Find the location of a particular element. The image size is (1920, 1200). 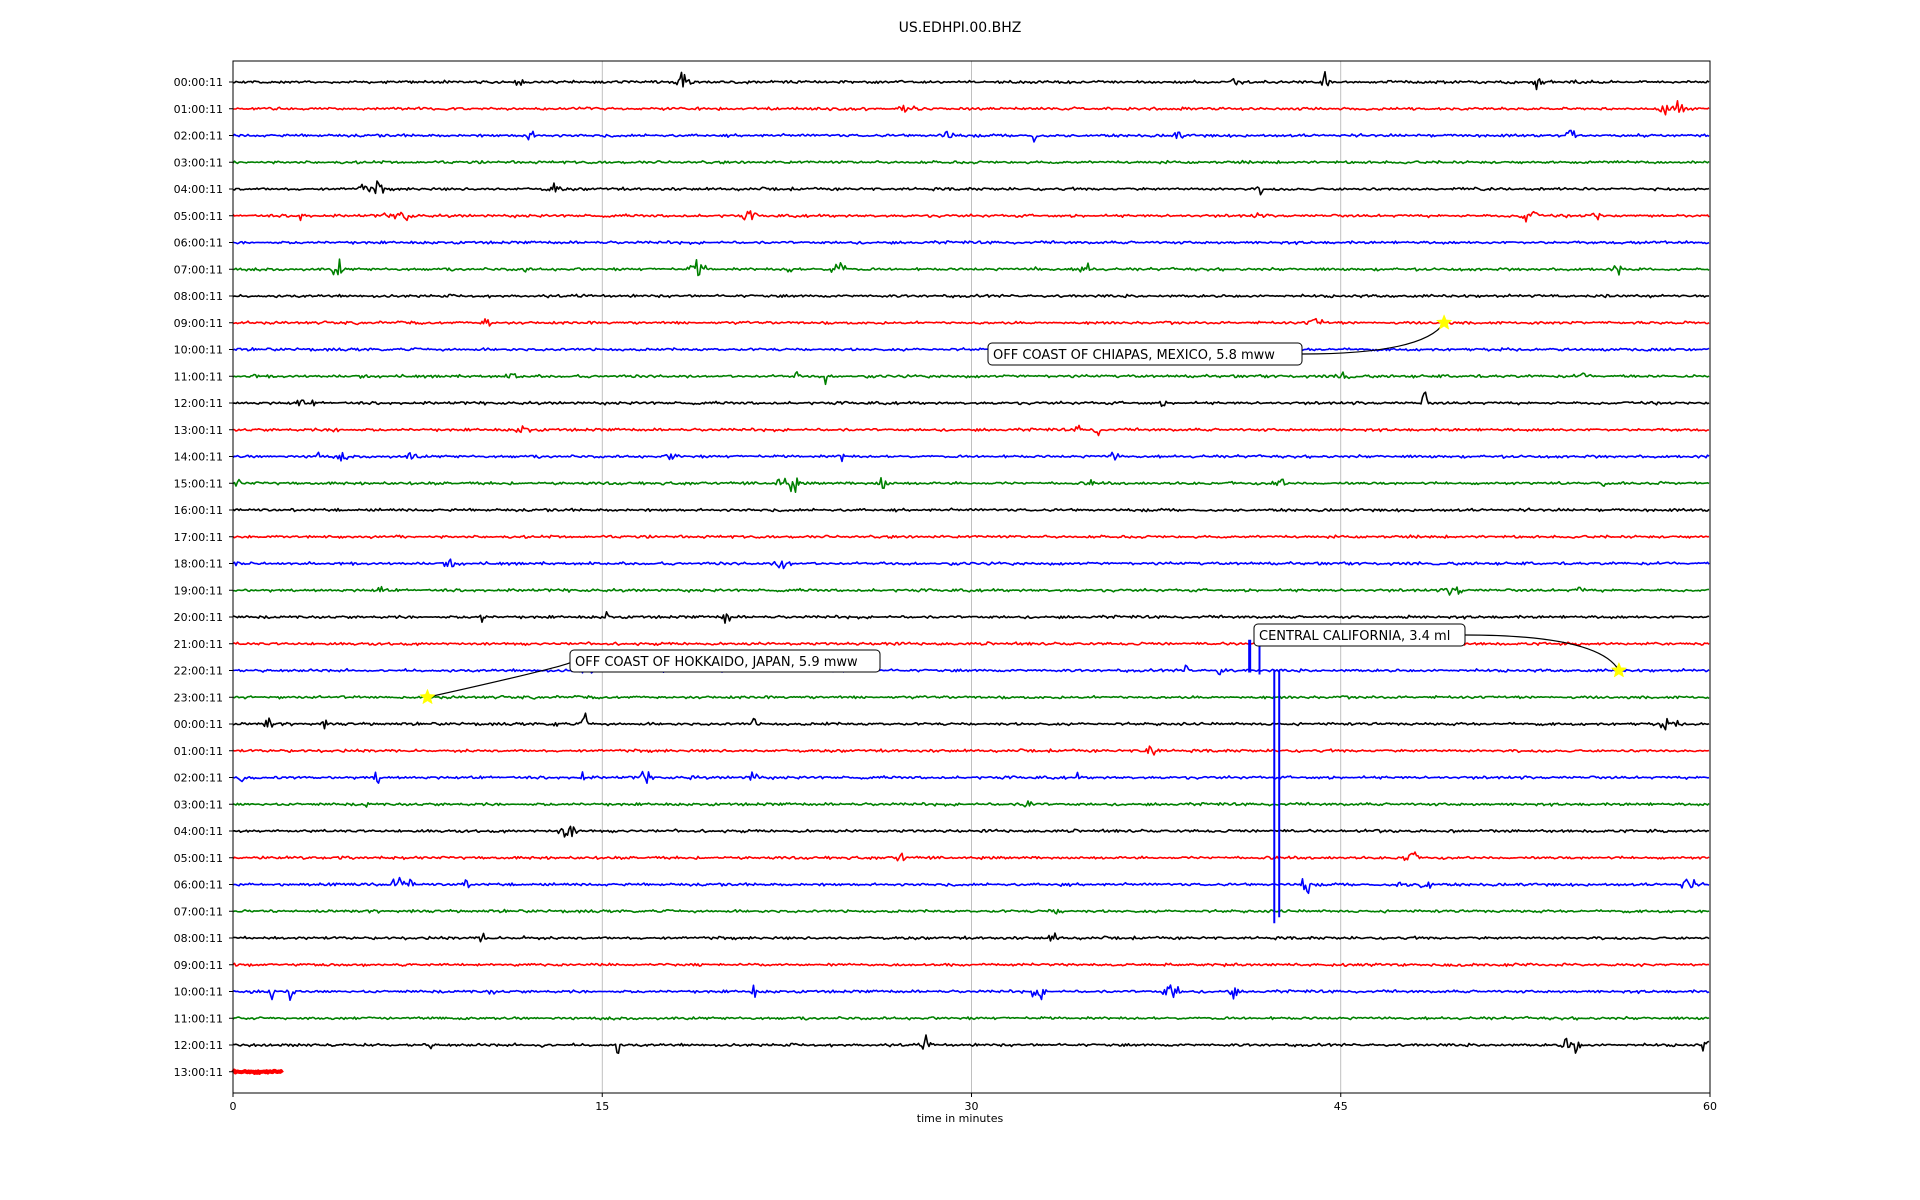

x-tick-label: 15 is located at coordinates (602, 1106).